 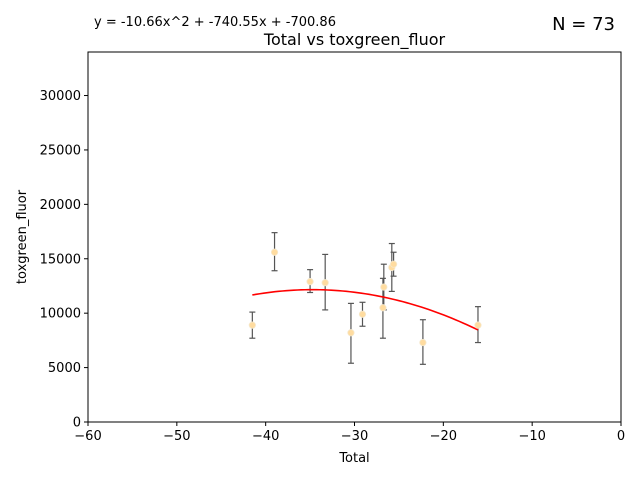 What do you see at coordinates (60, 96) in the screenshot?
I see `y-tick-label: 30000` at bounding box center [60, 96].